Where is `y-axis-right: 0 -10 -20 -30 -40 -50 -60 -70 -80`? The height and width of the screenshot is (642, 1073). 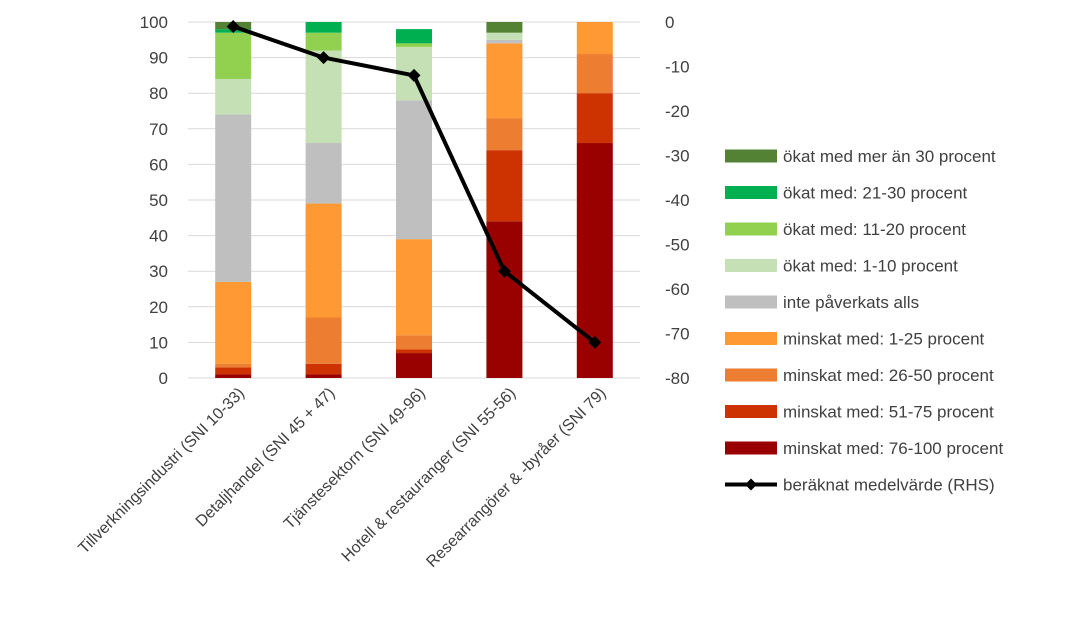
y-axis-right: 0 -10 -20 -30 -40 -50 -60 -70 -80 is located at coordinates (677, 200).